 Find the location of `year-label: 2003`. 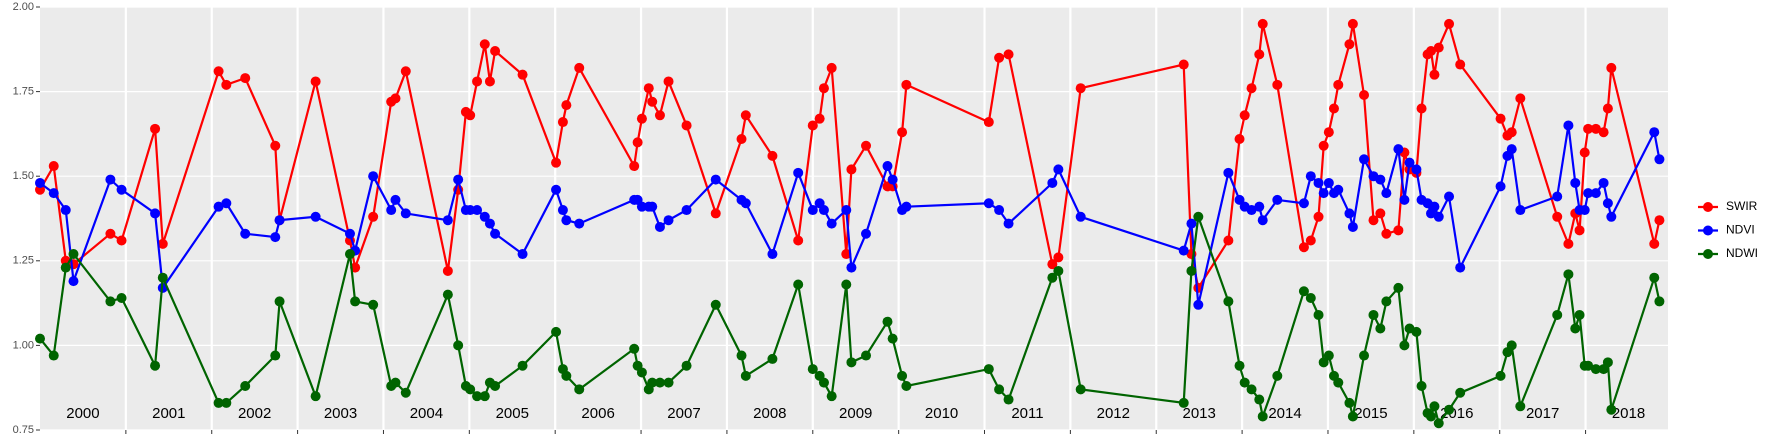

year-label: 2003 is located at coordinates (340, 413).